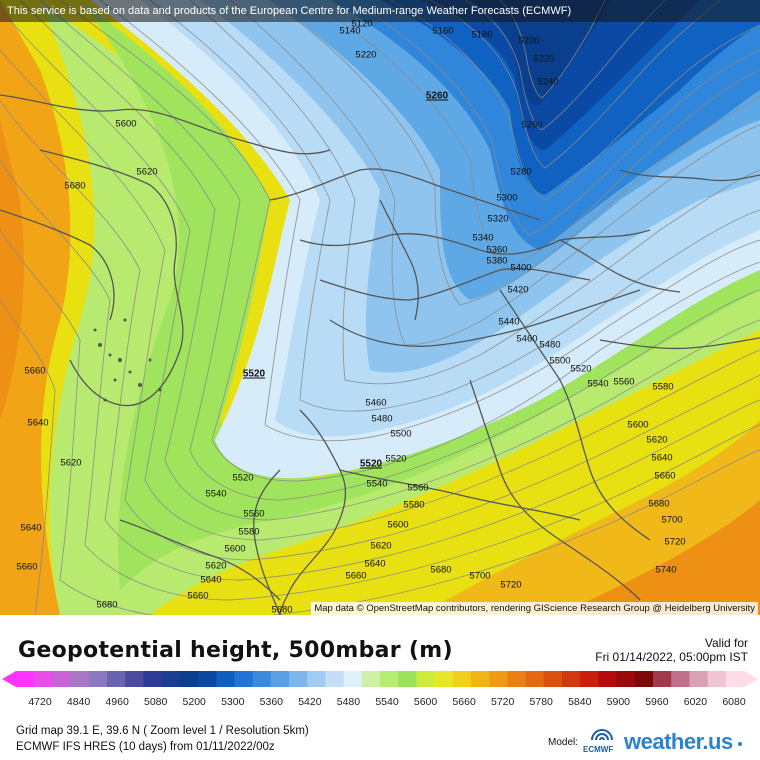  I want to click on scale-tick-label: 5300, so click(233, 702).